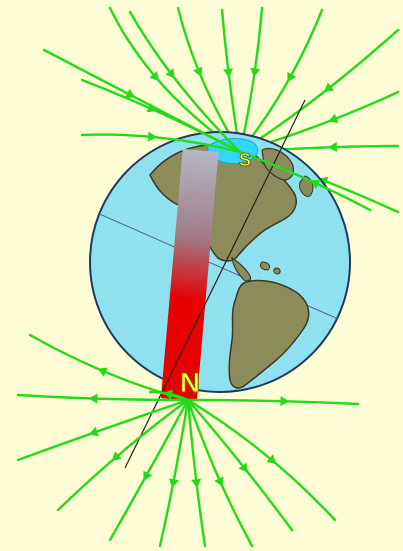 The width and height of the screenshot is (403, 551). What do you see at coordinates (189, 275) in the screenshot?
I see `bar-magnet` at bounding box center [189, 275].